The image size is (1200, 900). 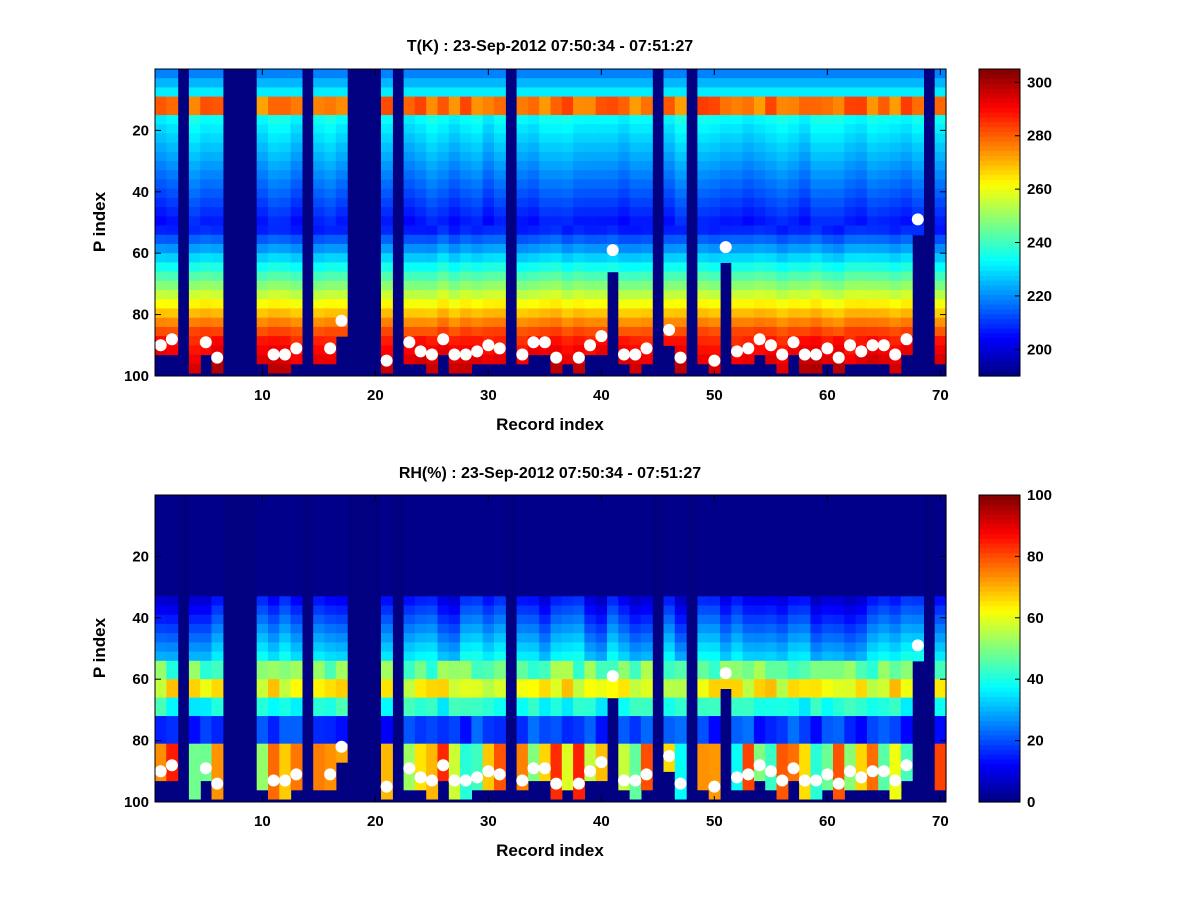 I want to click on humidity-title: RH(%) : 23-Sep-2012 07:50:34 - 07:51:27, so click(x=550, y=473).